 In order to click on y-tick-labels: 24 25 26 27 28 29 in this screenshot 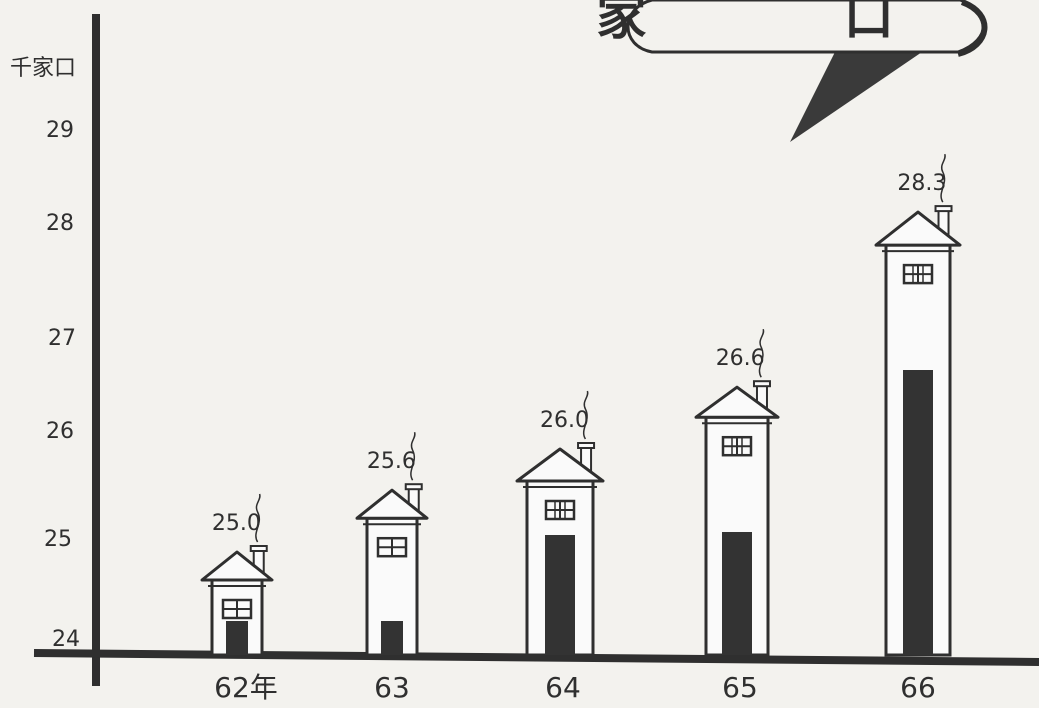, I will do `click(62, 385)`.